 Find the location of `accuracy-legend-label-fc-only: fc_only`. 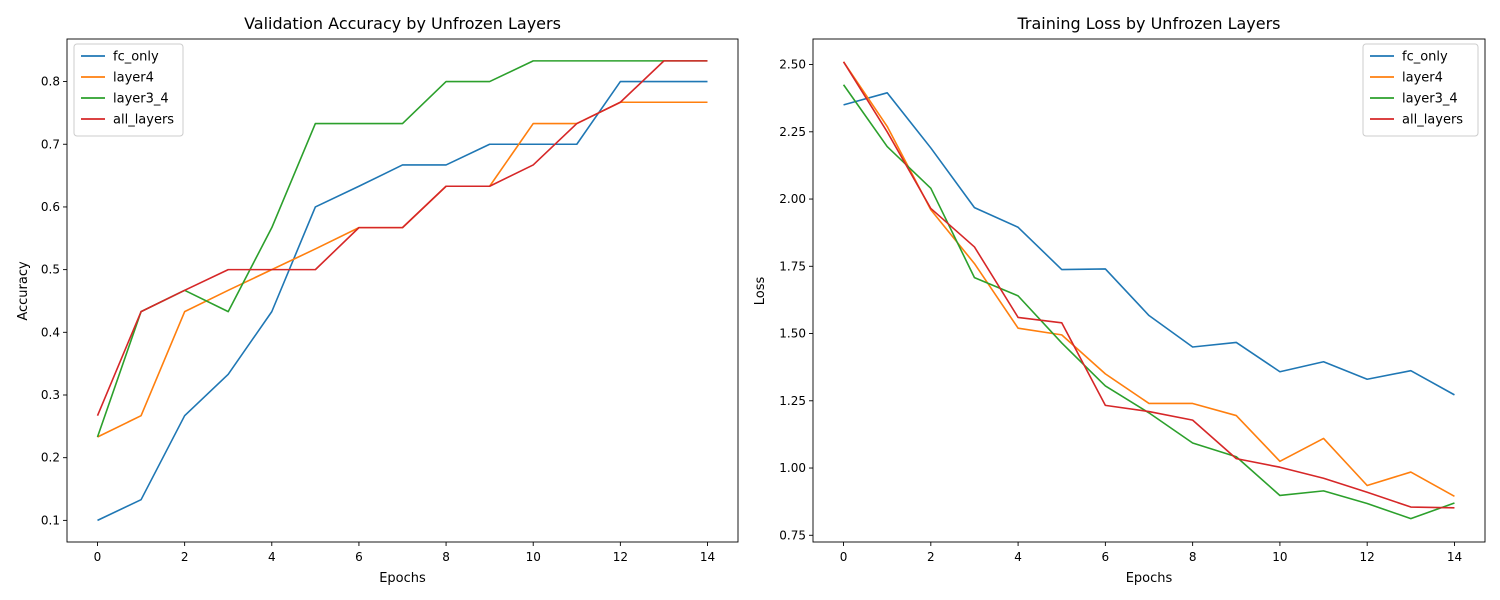

accuracy-legend-label-fc-only: fc_only is located at coordinates (136, 57).